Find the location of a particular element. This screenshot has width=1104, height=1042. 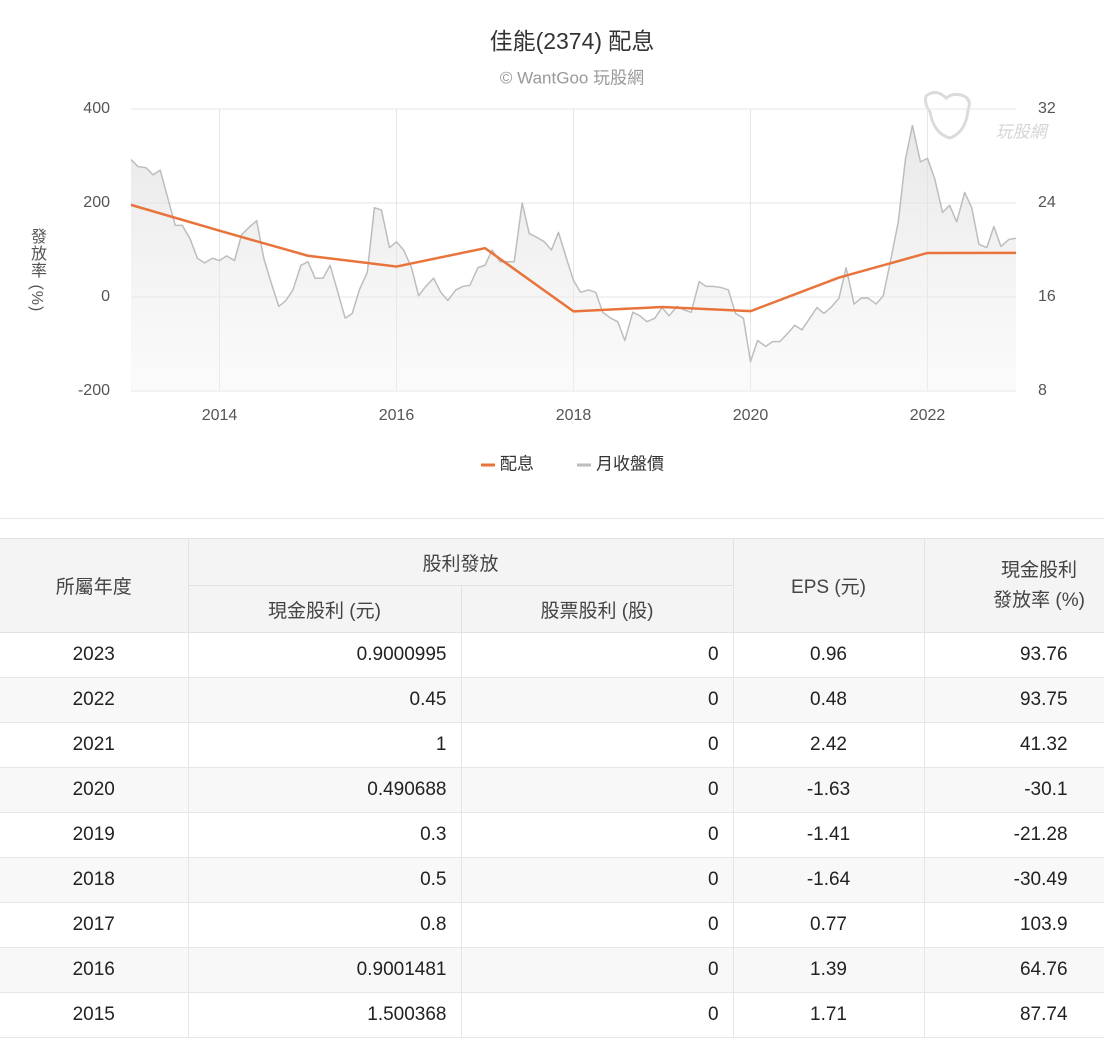

header-cell: 現金股利 (元) is located at coordinates (325, 609).